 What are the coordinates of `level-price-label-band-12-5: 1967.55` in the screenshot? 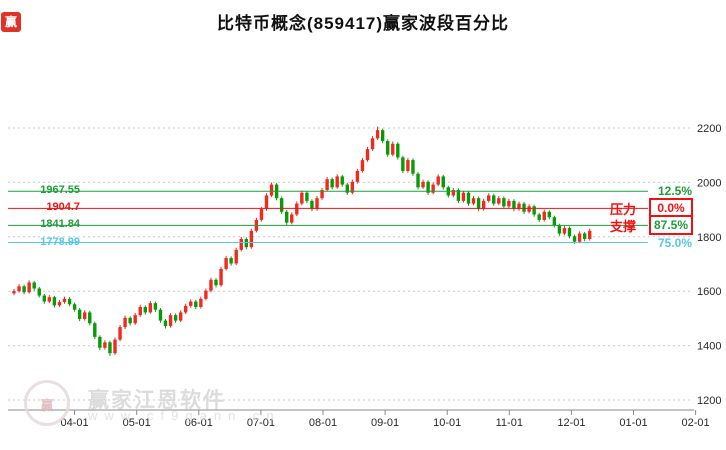 It's located at (60, 190).